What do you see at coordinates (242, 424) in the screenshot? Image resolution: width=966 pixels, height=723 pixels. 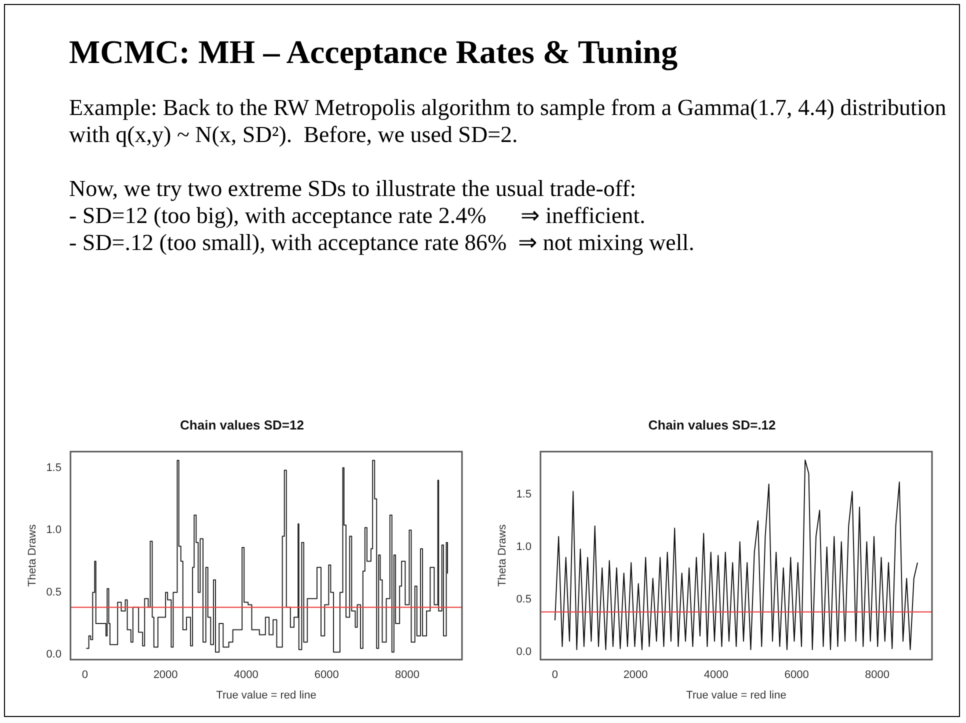 I see `chart-title: Chain values SD=12` at bounding box center [242, 424].